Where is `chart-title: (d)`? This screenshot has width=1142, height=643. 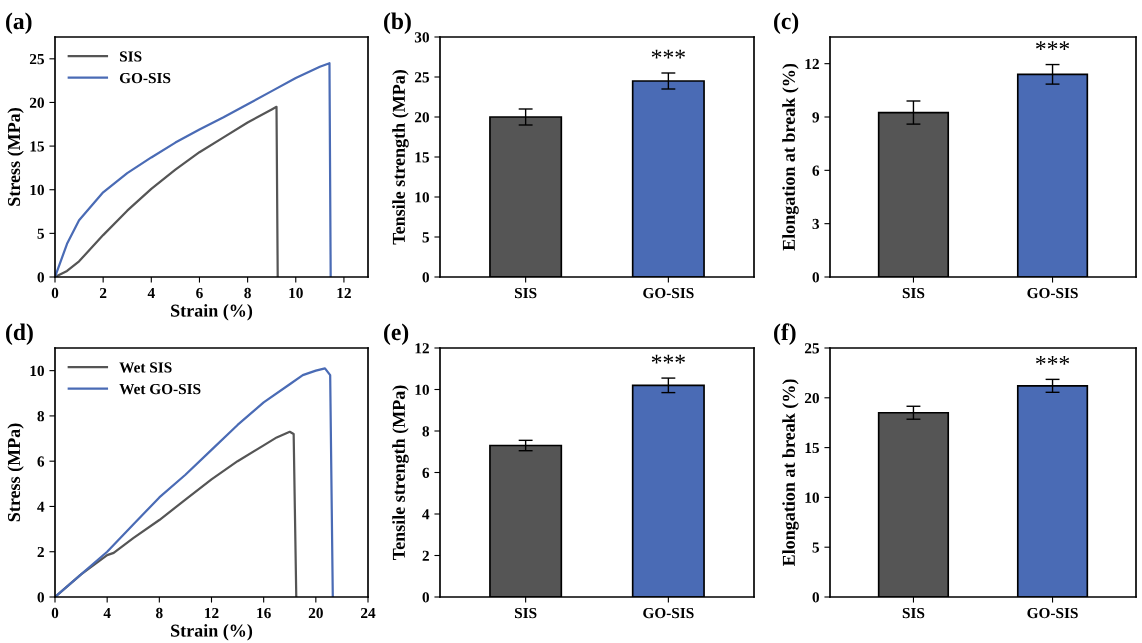 chart-title: (d) is located at coordinates (19, 334).